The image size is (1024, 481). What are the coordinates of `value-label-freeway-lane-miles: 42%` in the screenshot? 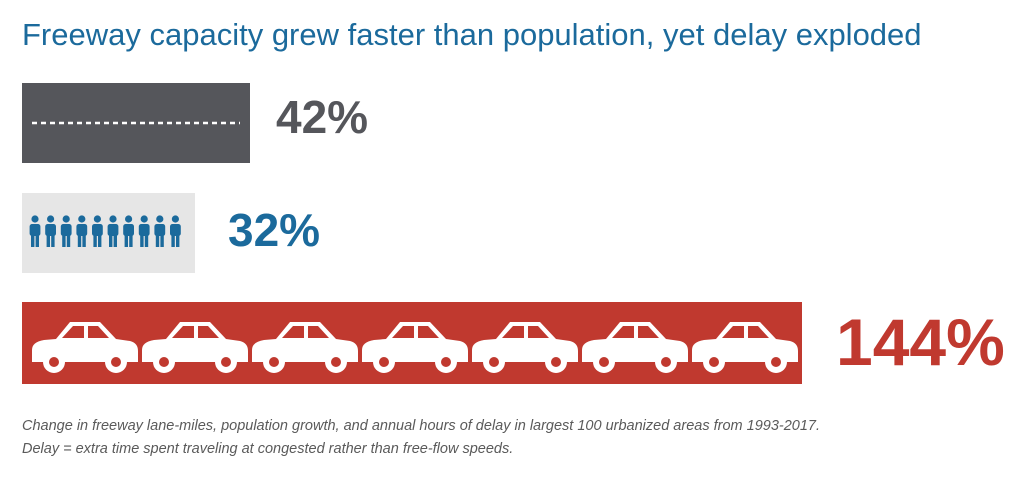 It's located at (322, 117).